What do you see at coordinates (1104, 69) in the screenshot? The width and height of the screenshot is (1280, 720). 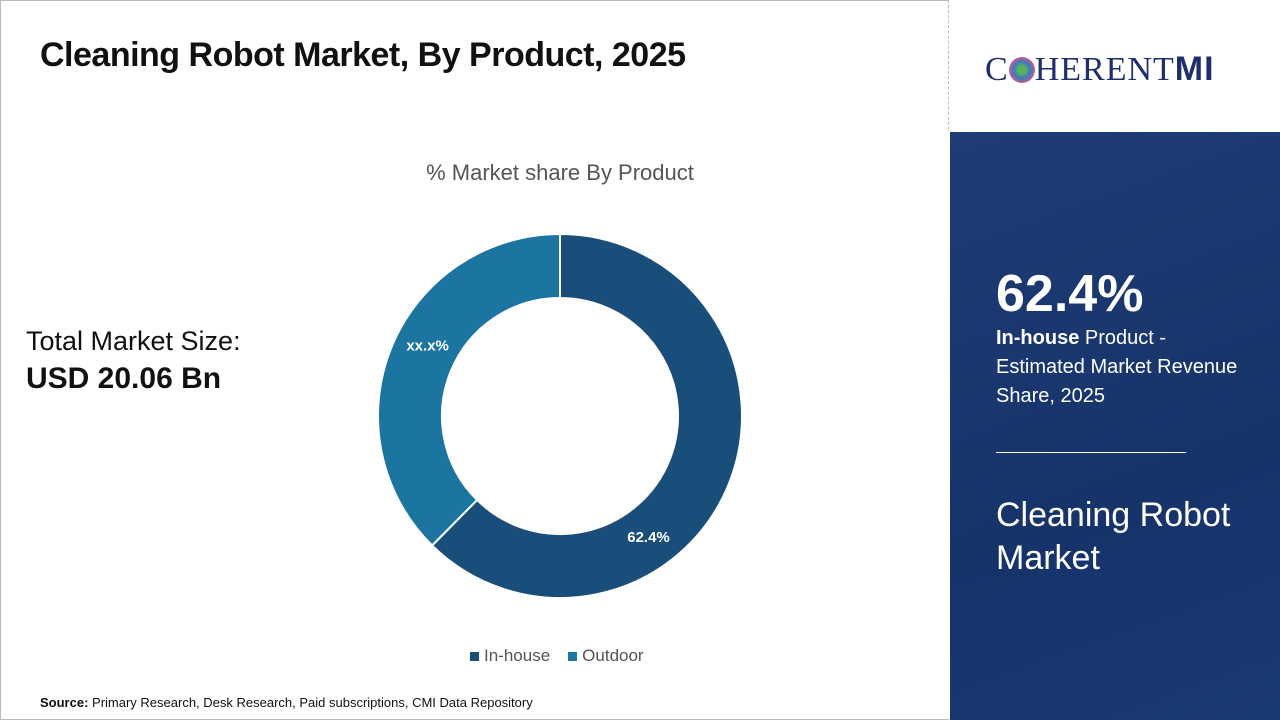 I see `logo-text: HERENT` at bounding box center [1104, 69].